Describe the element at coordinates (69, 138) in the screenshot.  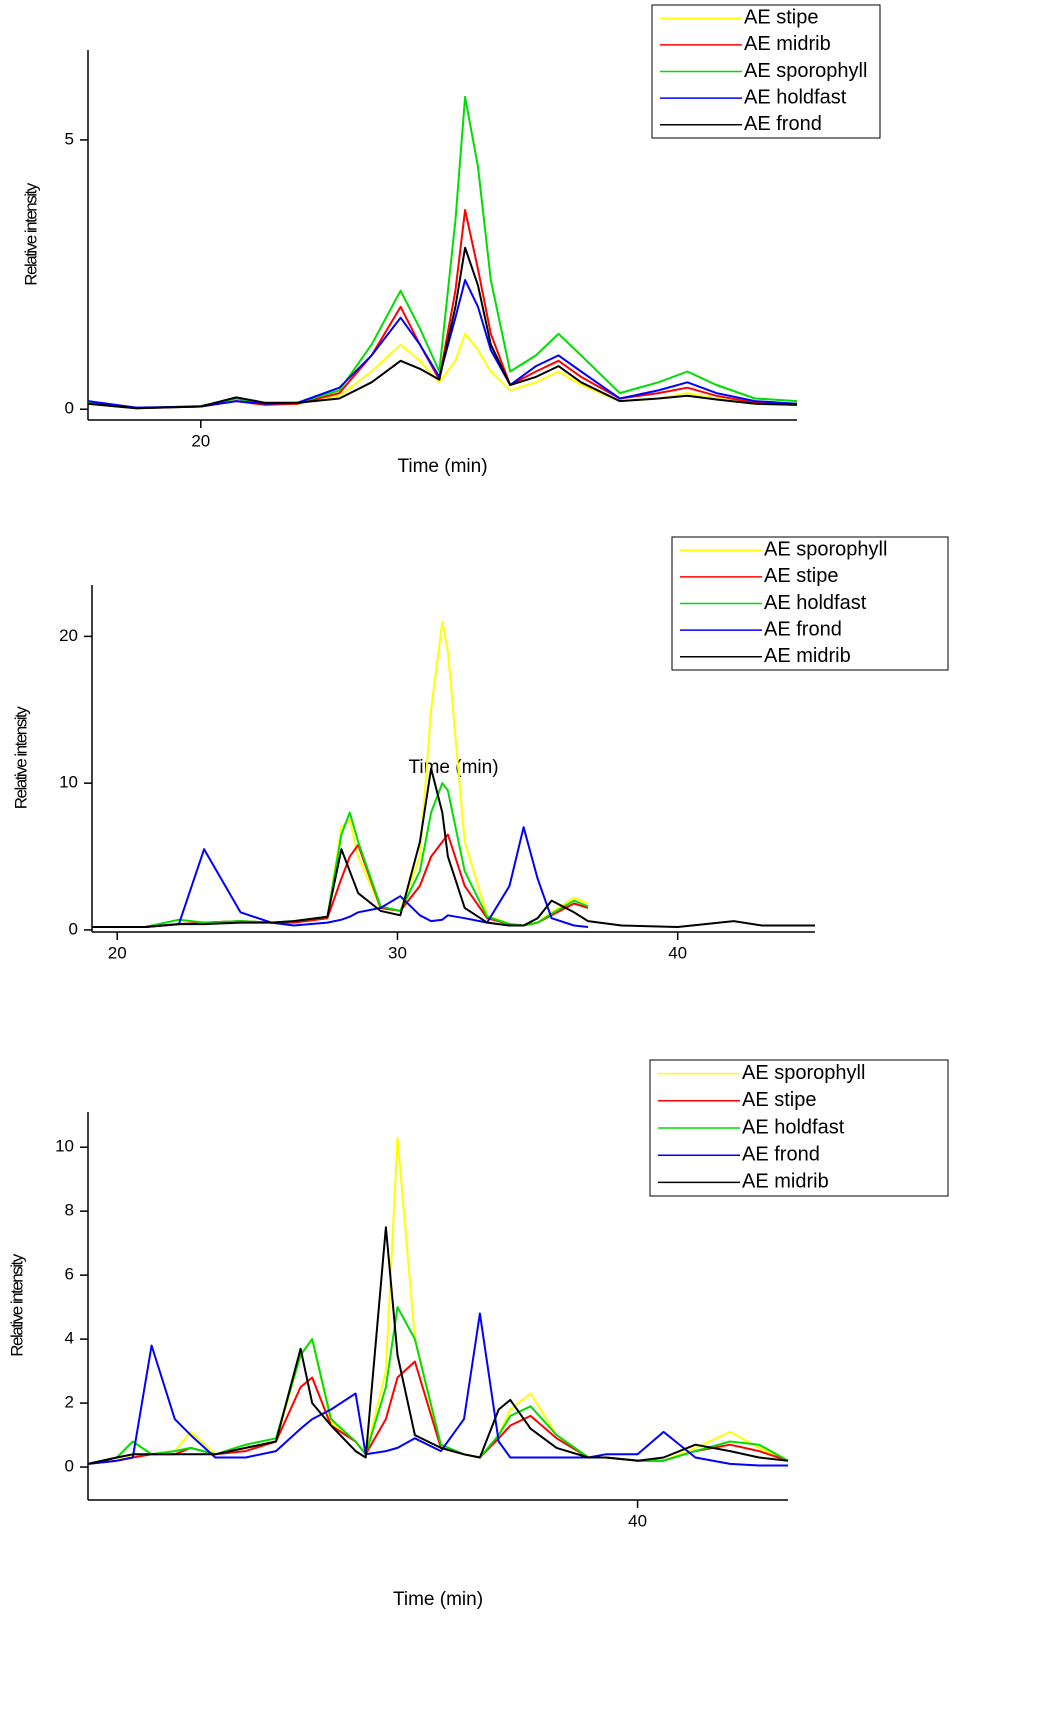
I see `y-tick-label: 5` at that location.